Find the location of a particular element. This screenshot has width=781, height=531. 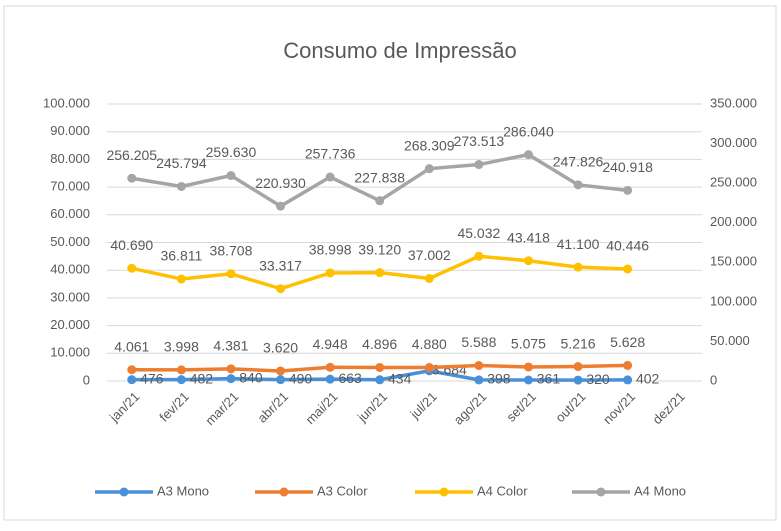

data-label: 220.930 is located at coordinates (280, 183).